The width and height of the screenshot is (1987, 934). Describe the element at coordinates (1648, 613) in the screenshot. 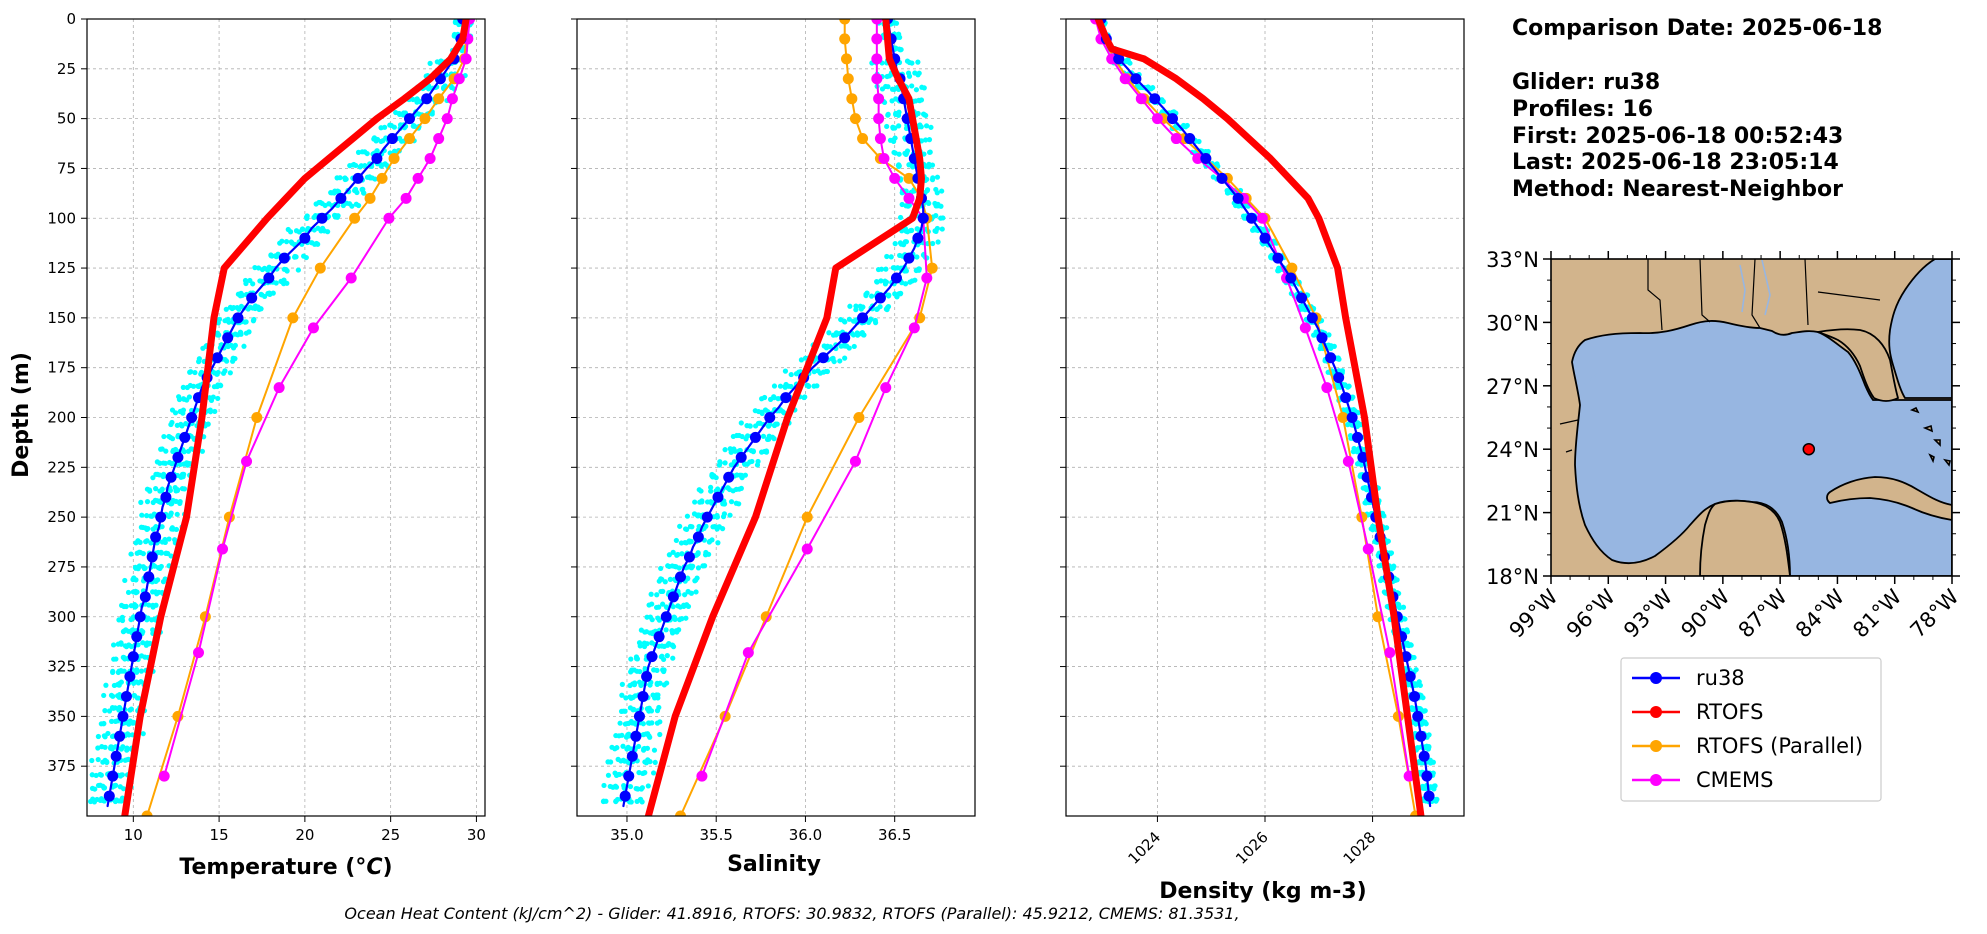

I see `lon-tick-label: 93°W` at that location.